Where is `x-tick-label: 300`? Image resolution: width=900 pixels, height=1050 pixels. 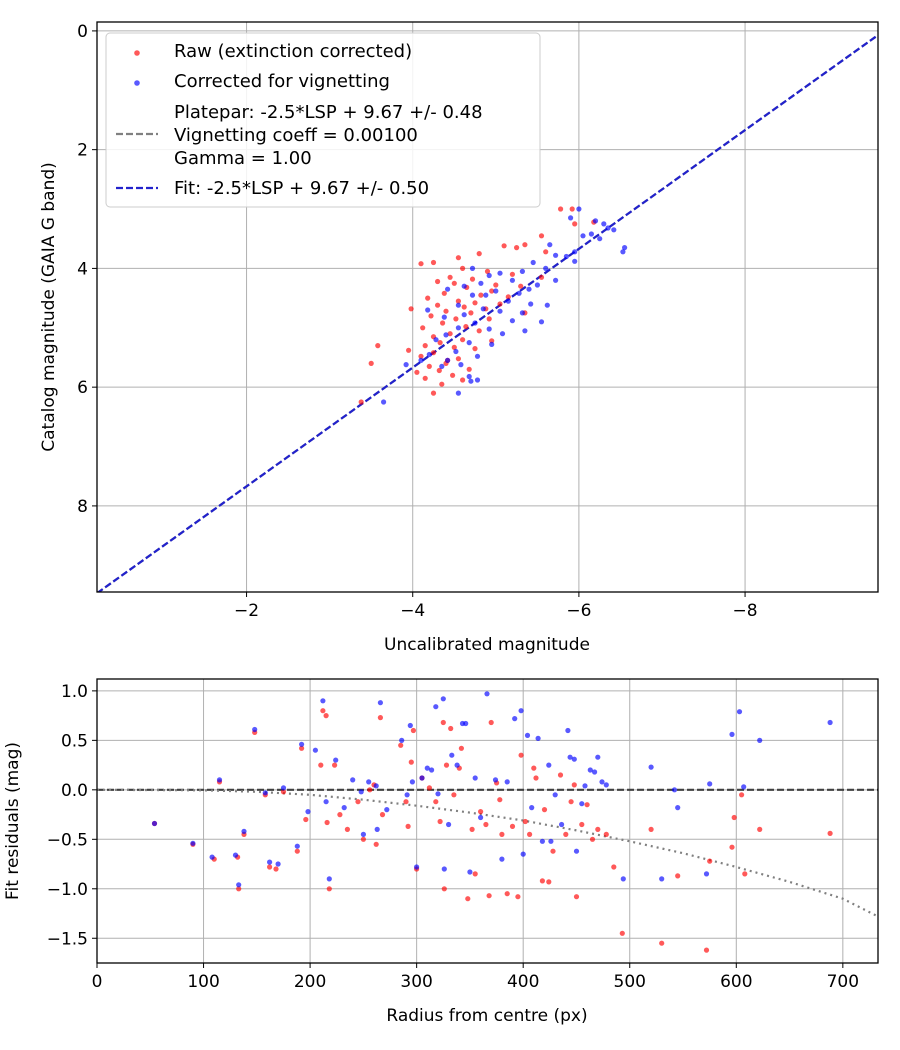
x-tick-label: 300 is located at coordinates (416, 982).